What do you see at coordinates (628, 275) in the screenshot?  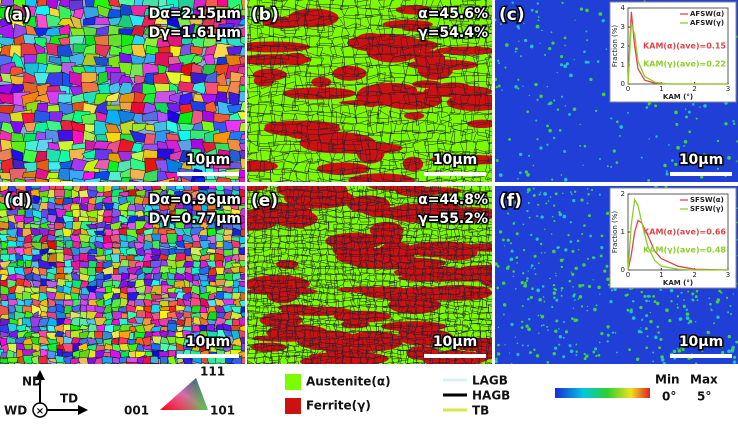 I see `x-tick-label: 0` at bounding box center [628, 275].